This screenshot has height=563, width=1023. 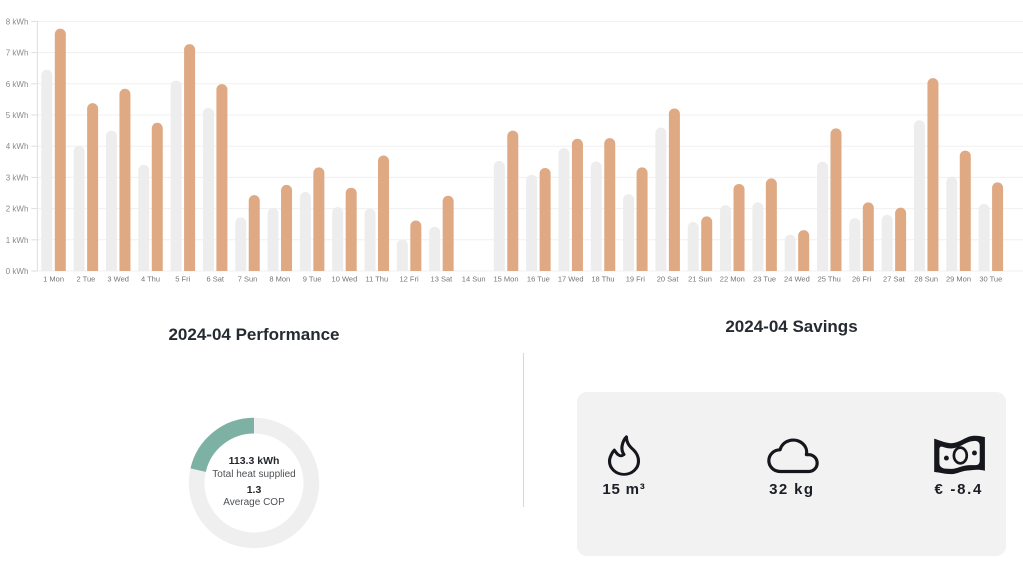 I want to click on svg-text: 5 kWh, so click(x=17, y=115).